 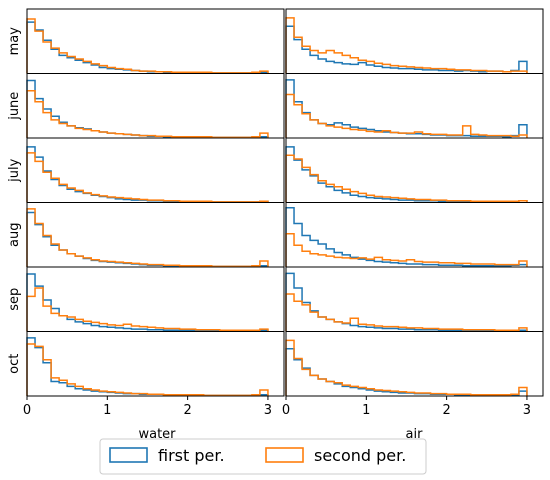 I want to click on histogram-aug-water-second-per, so click(x=147, y=238).